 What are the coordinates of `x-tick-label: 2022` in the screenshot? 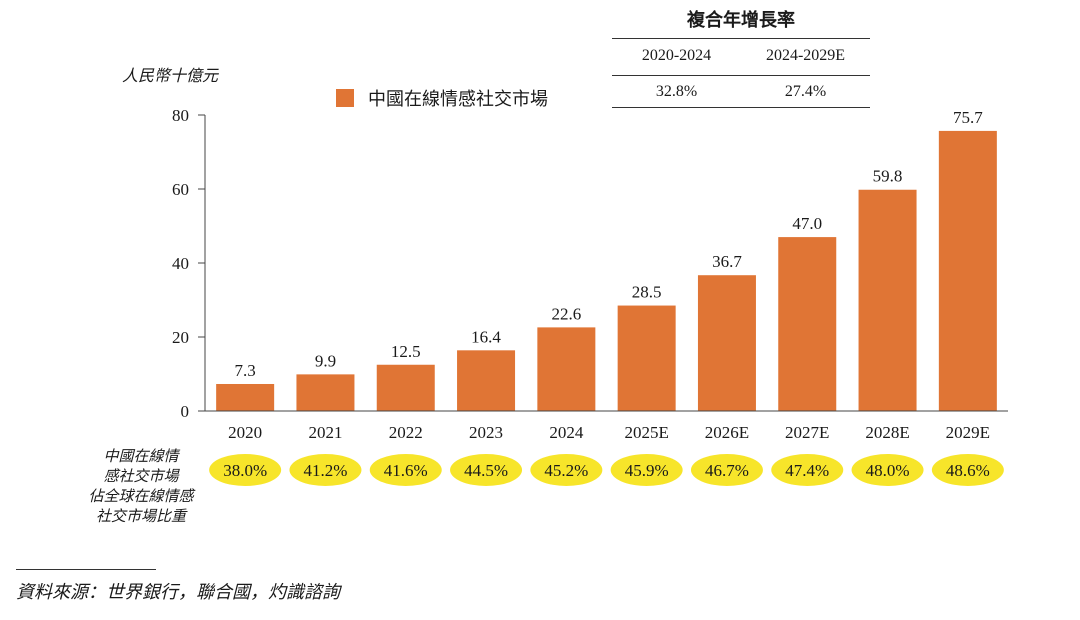 It's located at (406, 432).